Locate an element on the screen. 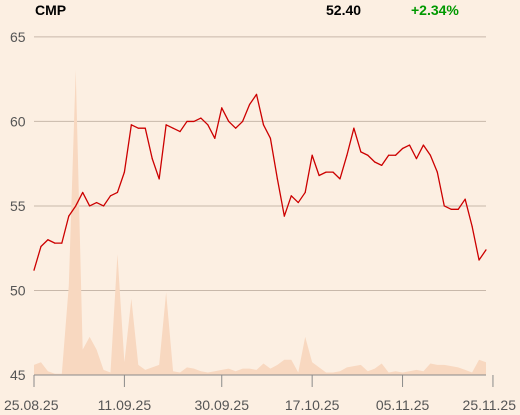  y-tick-label-55: 55 is located at coordinates (18, 206).